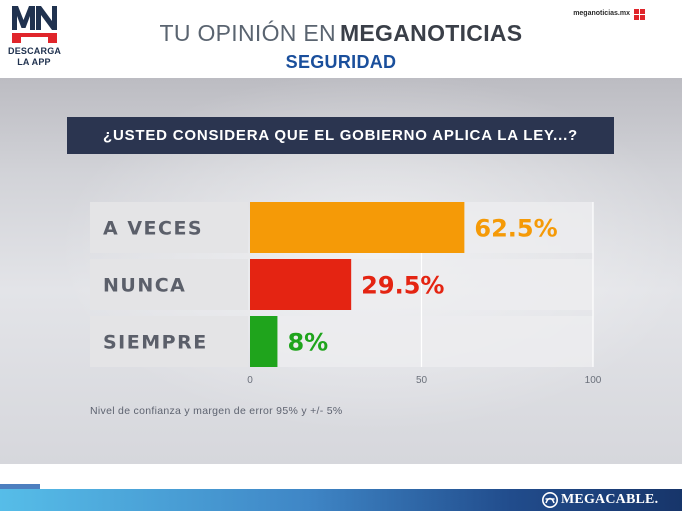 The image size is (682, 511). I want to click on footer-accent, so click(20, 486).